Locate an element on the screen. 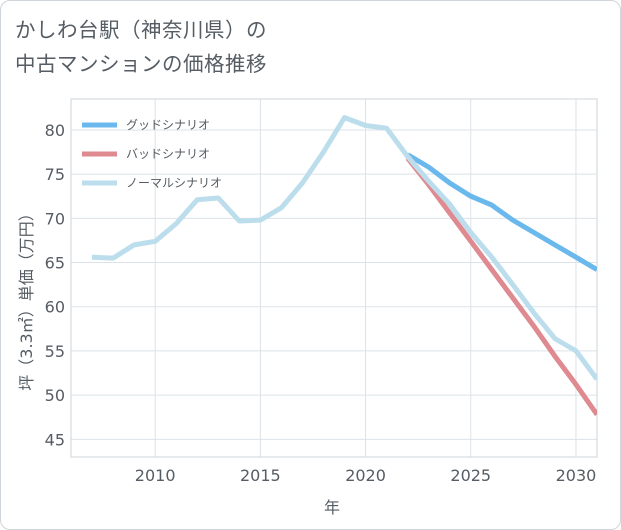 The height and width of the screenshot is (530, 621). legend-label-1: グッドシナリオ is located at coordinates (168, 125).